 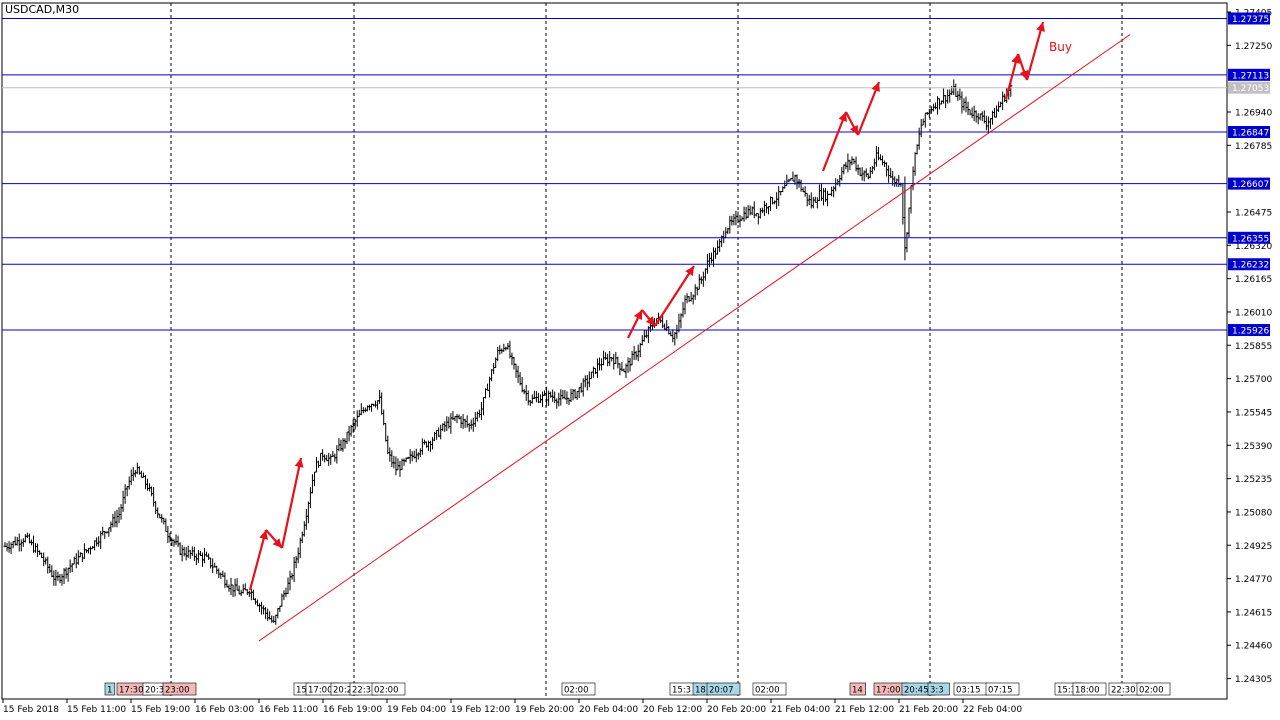 What do you see at coordinates (96, 710) in the screenshot?
I see `time-tick-label: 15 Feb 11:00` at bounding box center [96, 710].